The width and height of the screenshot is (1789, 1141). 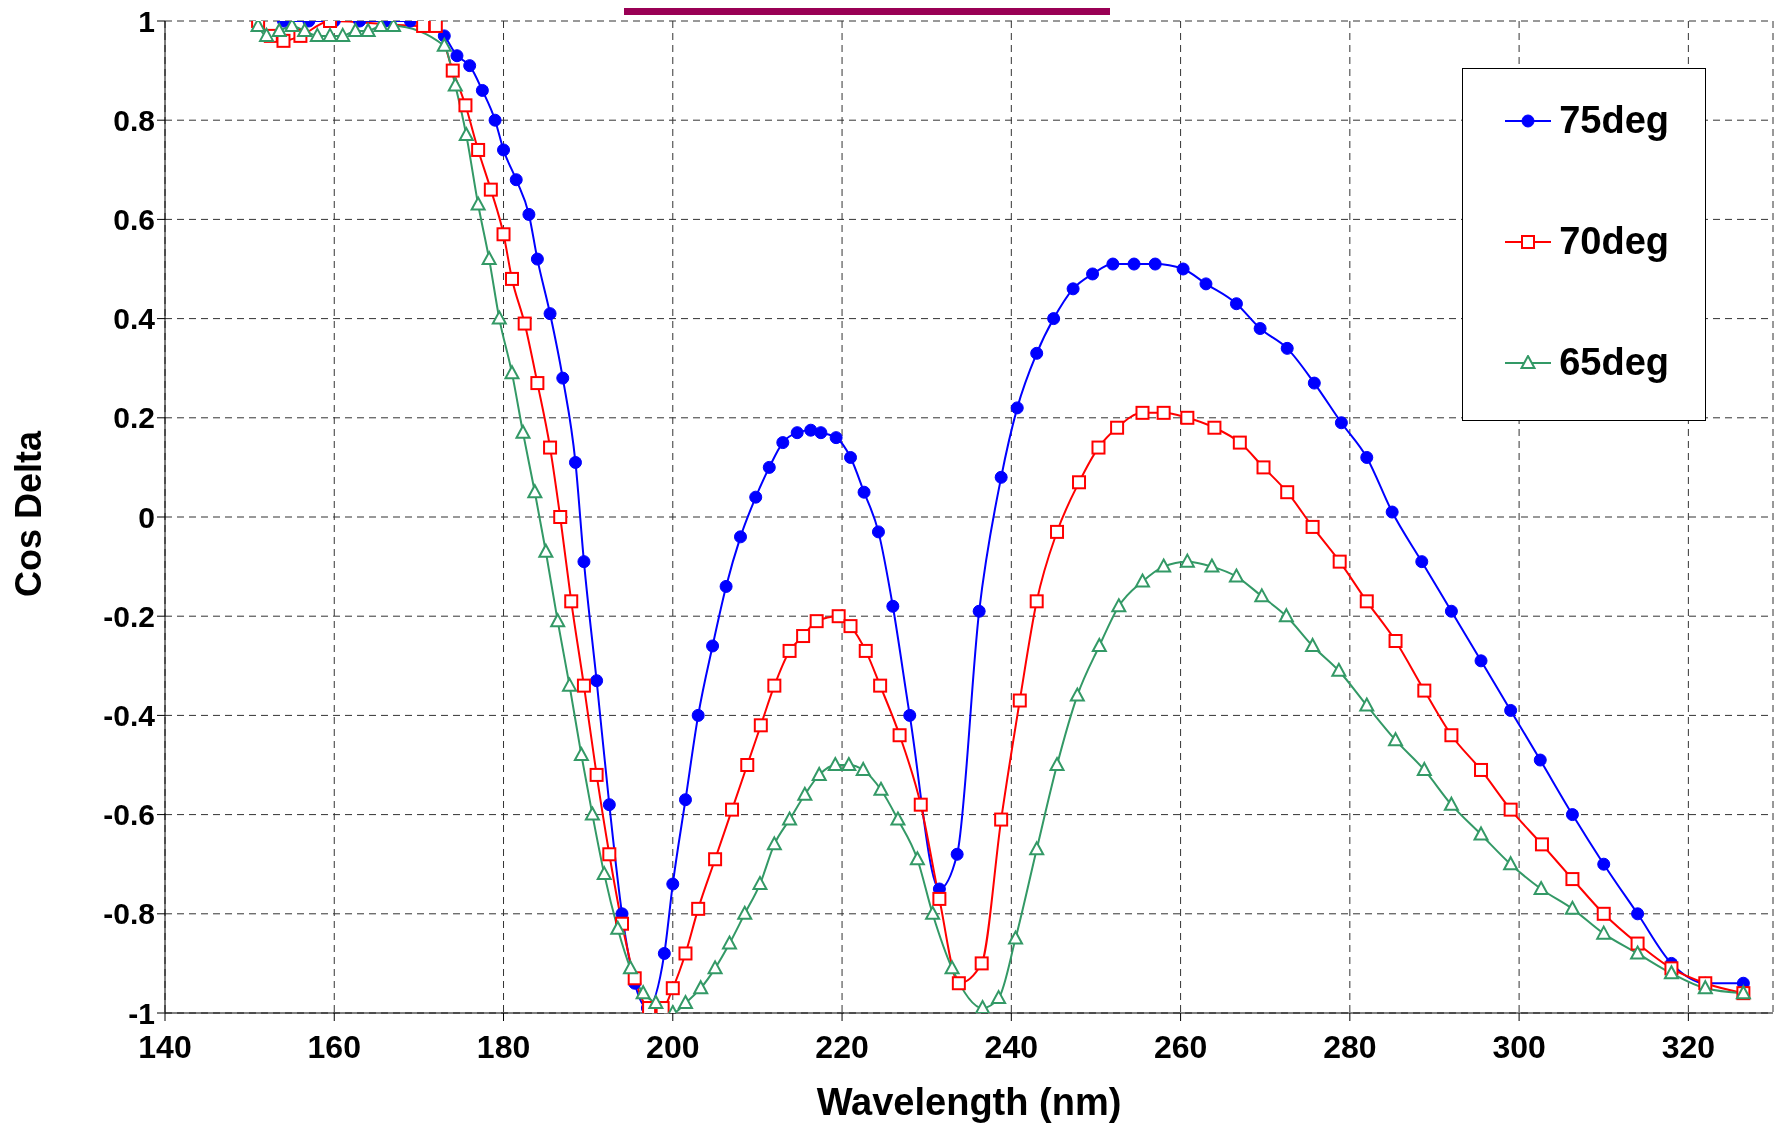 What do you see at coordinates (28, 513) in the screenshot?
I see `y-axis-title: Cos Delta` at bounding box center [28, 513].